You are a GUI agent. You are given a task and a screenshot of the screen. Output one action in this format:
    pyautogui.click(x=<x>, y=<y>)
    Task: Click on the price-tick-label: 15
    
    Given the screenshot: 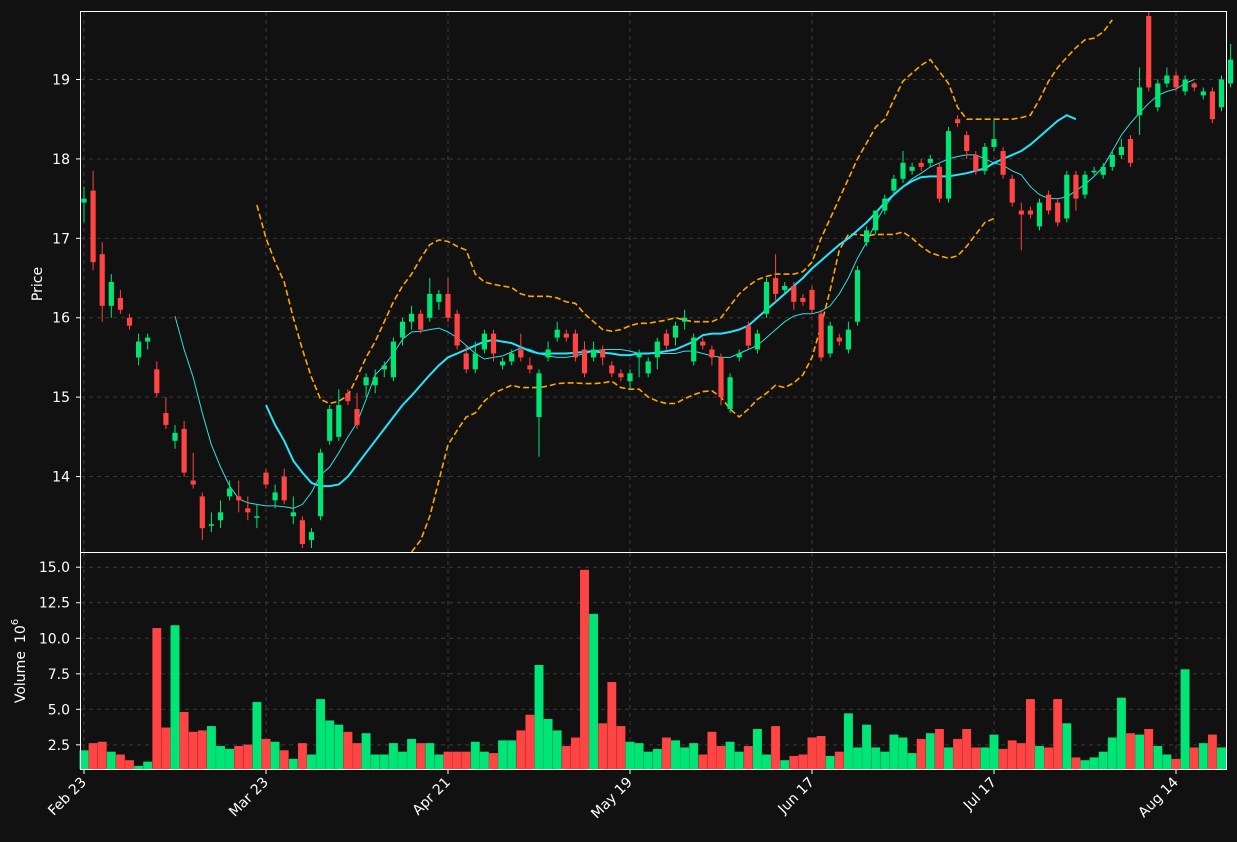 What is the action you would take?
    pyautogui.click(x=61, y=398)
    